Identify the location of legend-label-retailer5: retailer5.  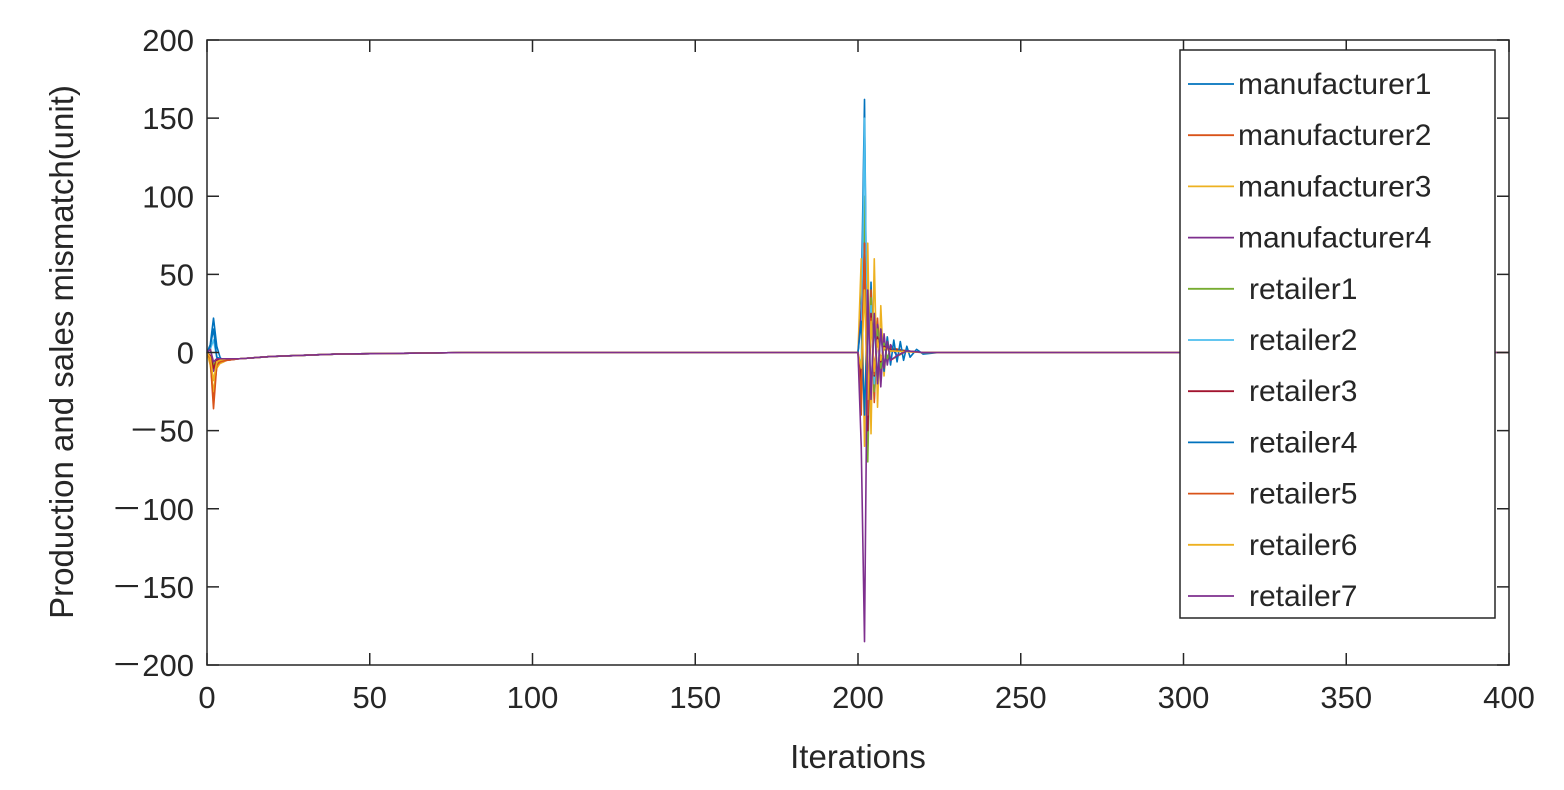
(1303, 494).